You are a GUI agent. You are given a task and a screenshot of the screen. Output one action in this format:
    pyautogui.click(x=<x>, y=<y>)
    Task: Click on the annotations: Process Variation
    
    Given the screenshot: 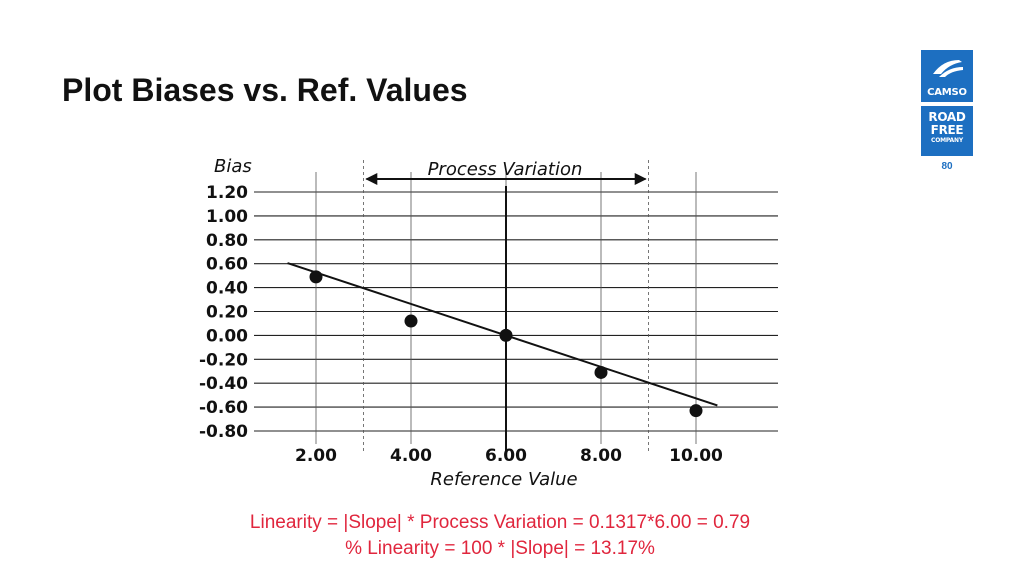 What is the action you would take?
    pyautogui.click(x=506, y=172)
    